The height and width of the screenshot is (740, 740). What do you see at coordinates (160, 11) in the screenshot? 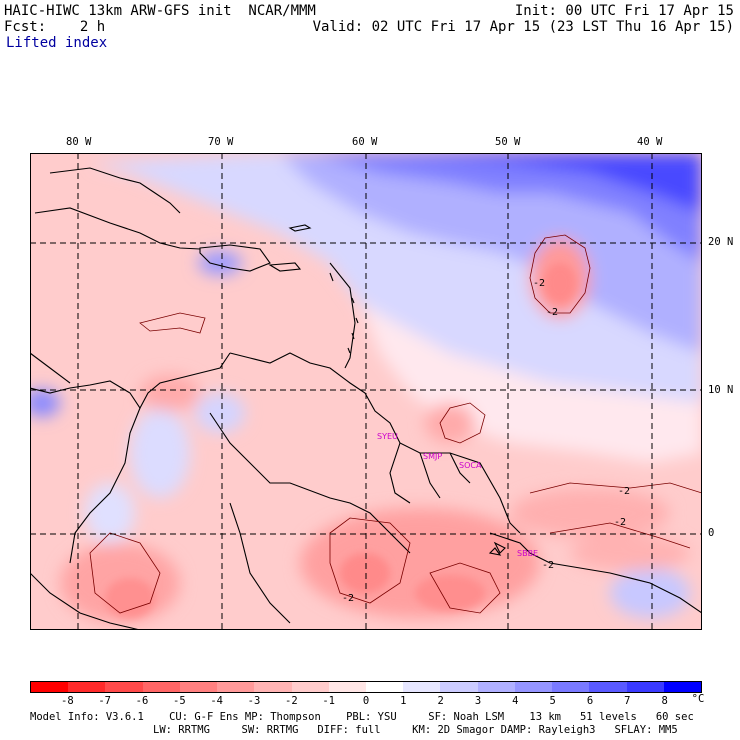
I see `plot-title: HAIC-HIWC 13km ARW-GFS init NCAR/MMM` at bounding box center [160, 11].